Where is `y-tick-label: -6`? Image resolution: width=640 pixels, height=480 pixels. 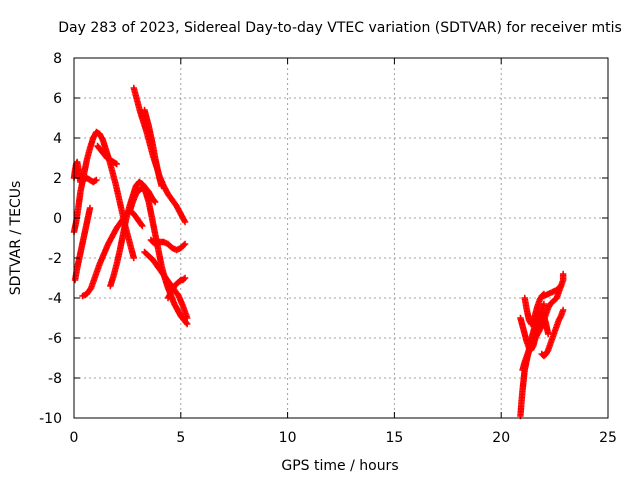
y-tick-label: -6 is located at coordinates (55, 339).